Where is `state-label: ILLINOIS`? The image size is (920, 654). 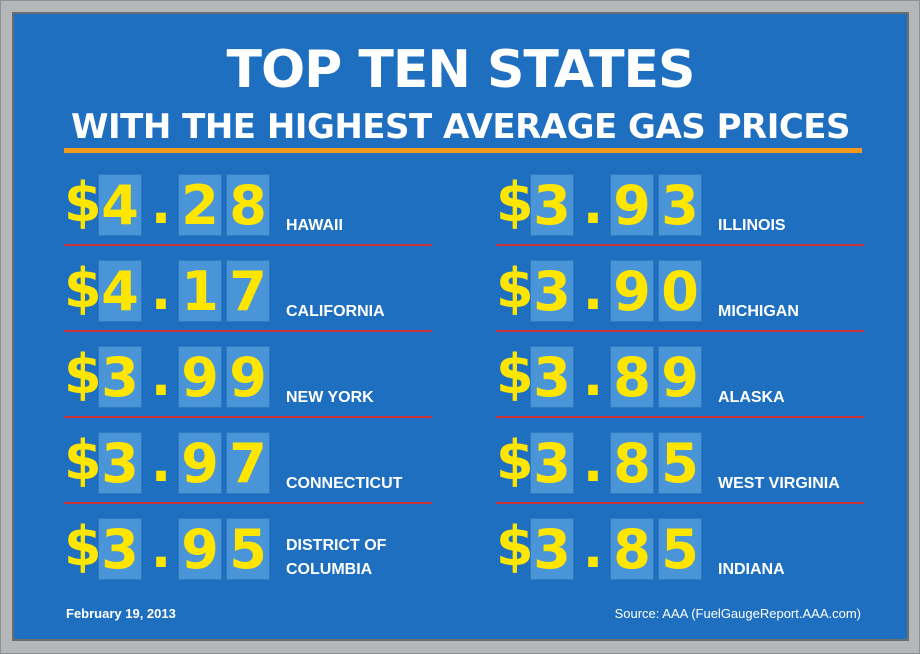 state-label: ILLINOIS is located at coordinates (752, 226).